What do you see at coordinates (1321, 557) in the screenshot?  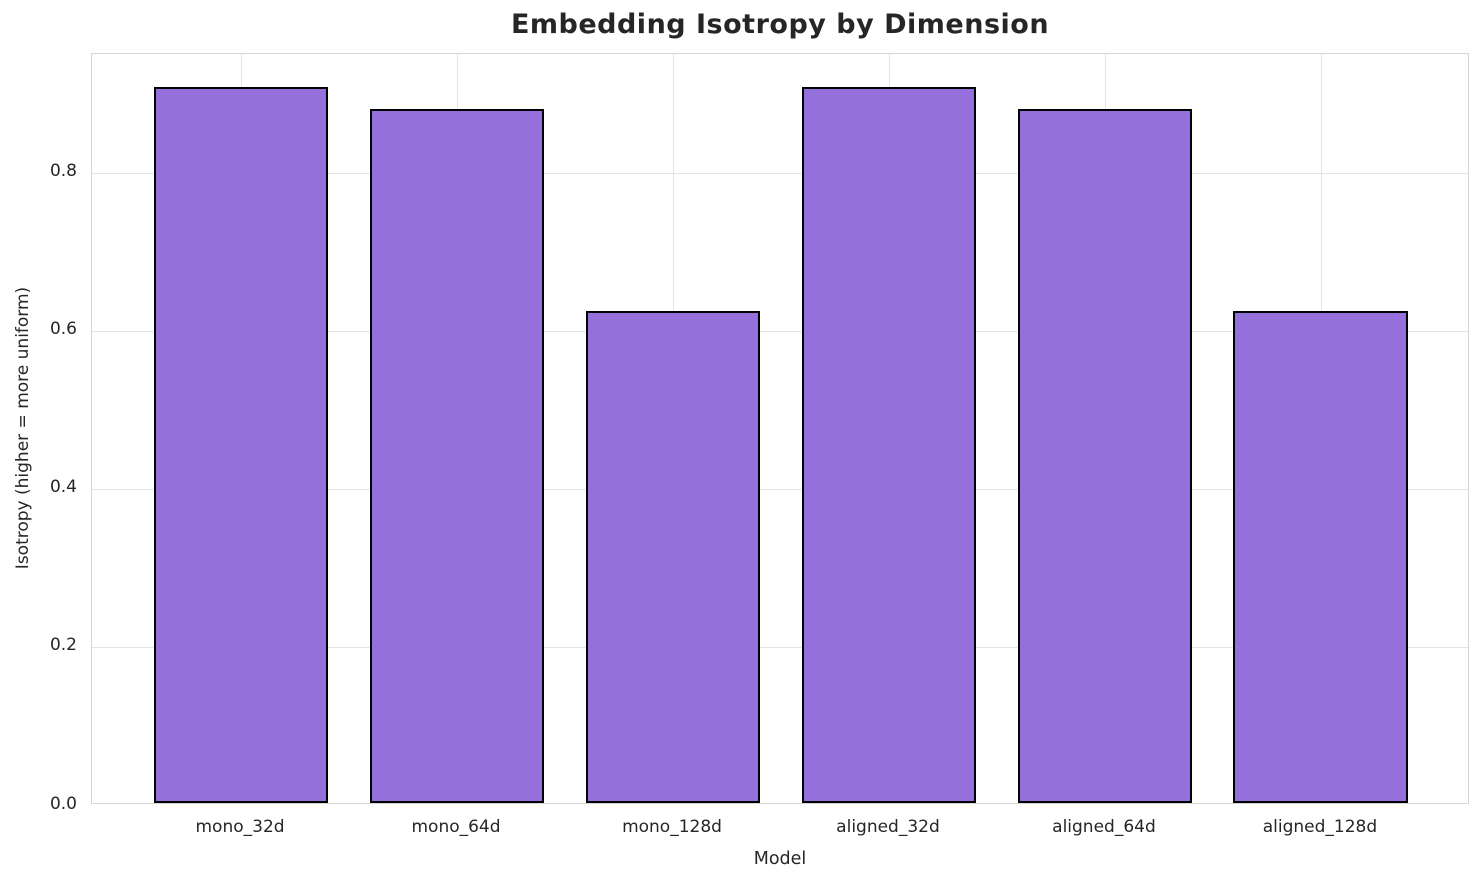 I see `bar-aligned_128d` at bounding box center [1321, 557].